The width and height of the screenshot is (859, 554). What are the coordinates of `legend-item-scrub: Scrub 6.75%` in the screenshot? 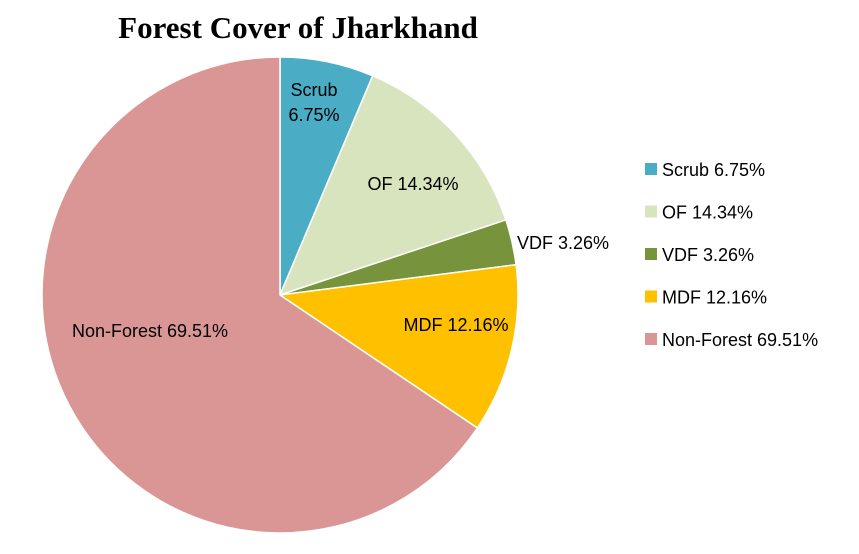 It's located at (705, 170).